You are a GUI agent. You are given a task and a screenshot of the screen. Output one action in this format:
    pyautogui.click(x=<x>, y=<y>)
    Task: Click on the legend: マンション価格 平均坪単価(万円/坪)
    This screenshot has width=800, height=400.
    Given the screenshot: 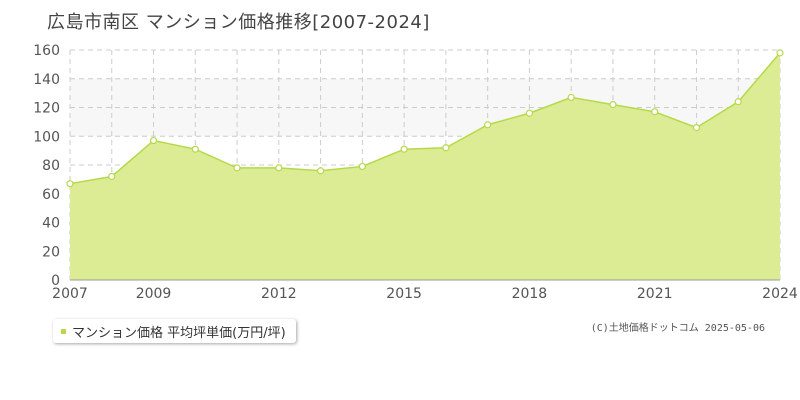 What is the action you would take?
    pyautogui.click(x=174, y=331)
    